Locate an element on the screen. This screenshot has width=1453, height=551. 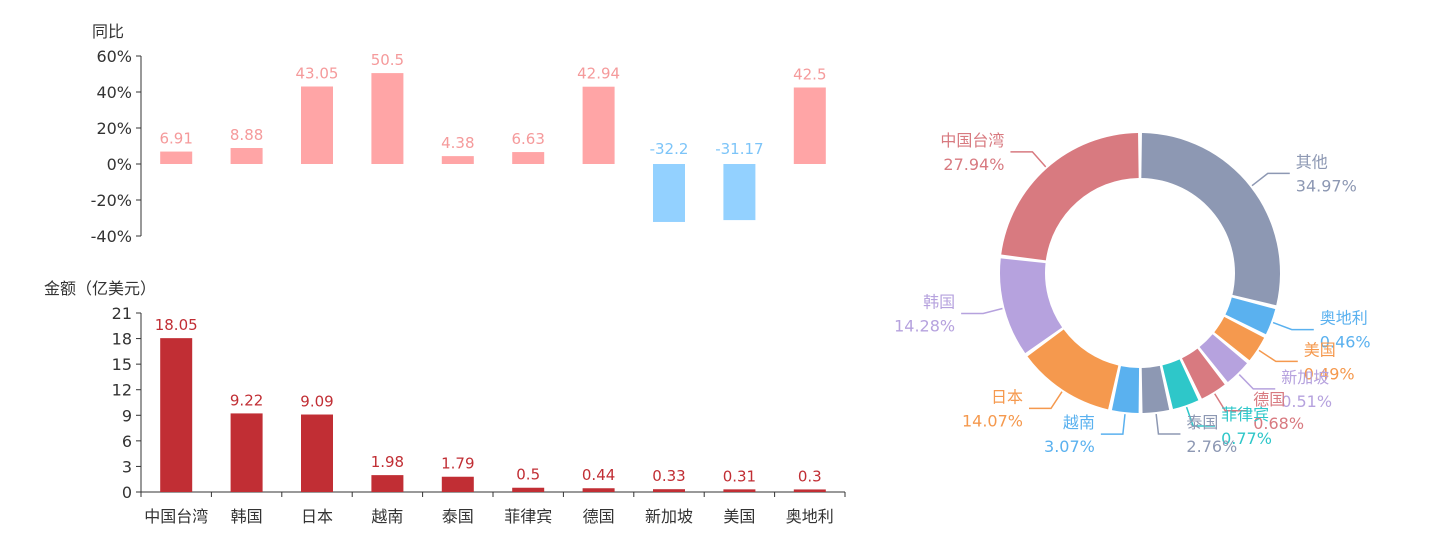
amount-data-label: 0.5 is located at coordinates (528, 475).